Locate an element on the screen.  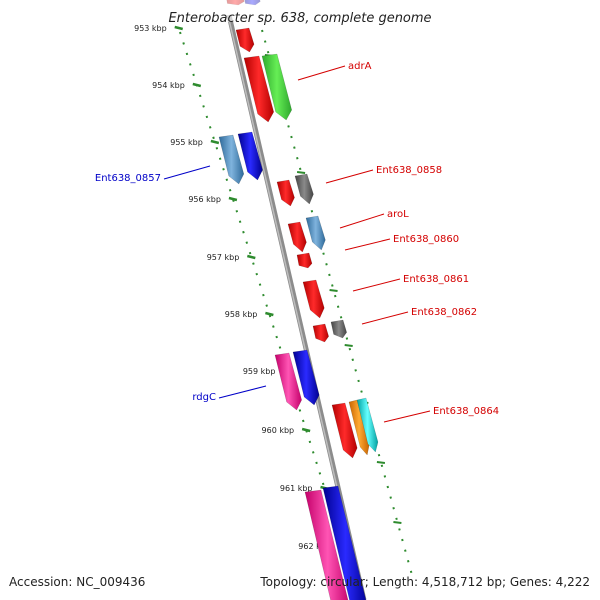
map-title: Enterobacter sp. 638, complete genome is located at coordinates (299, 18).